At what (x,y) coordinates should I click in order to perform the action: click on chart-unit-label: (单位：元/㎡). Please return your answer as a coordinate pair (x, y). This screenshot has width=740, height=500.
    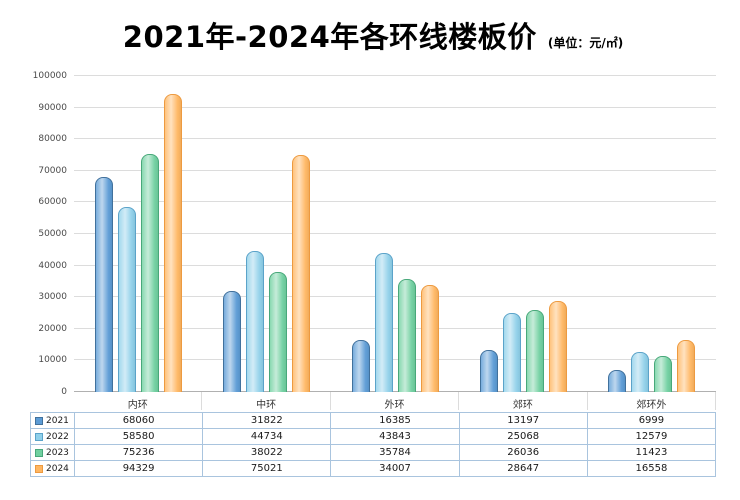
    Looking at the image, I should click on (585, 43).